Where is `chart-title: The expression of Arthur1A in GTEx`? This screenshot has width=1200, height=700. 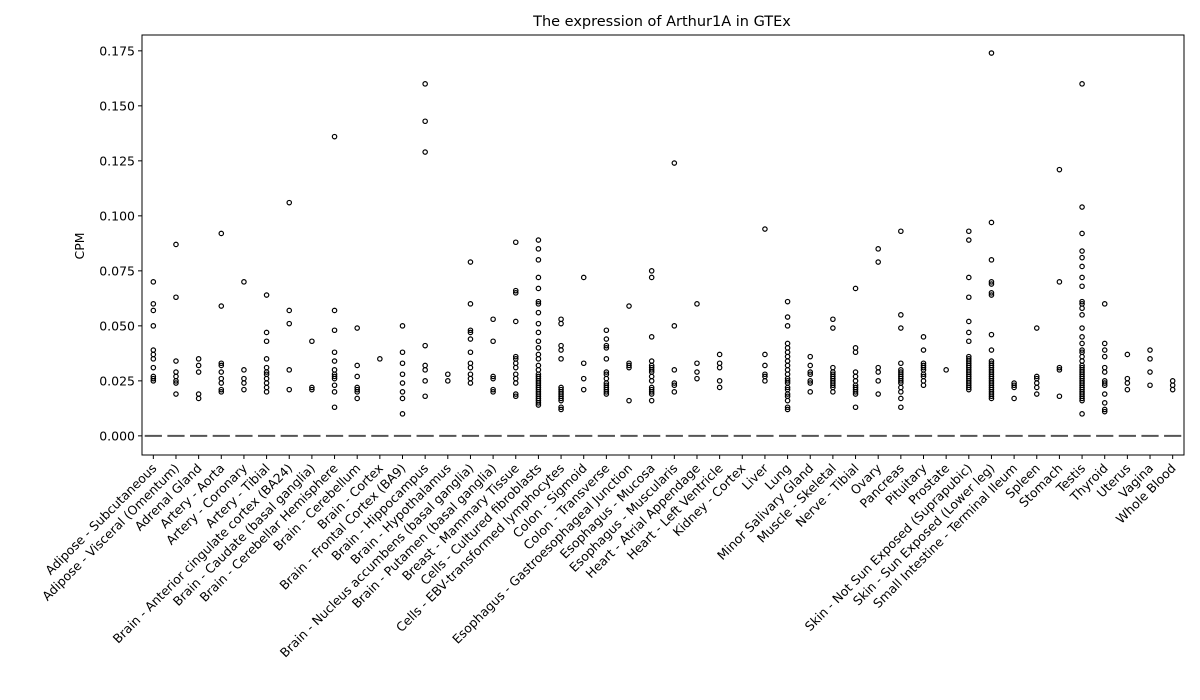
chart-title: The expression of Arthur1A in GTEx is located at coordinates (661, 22).